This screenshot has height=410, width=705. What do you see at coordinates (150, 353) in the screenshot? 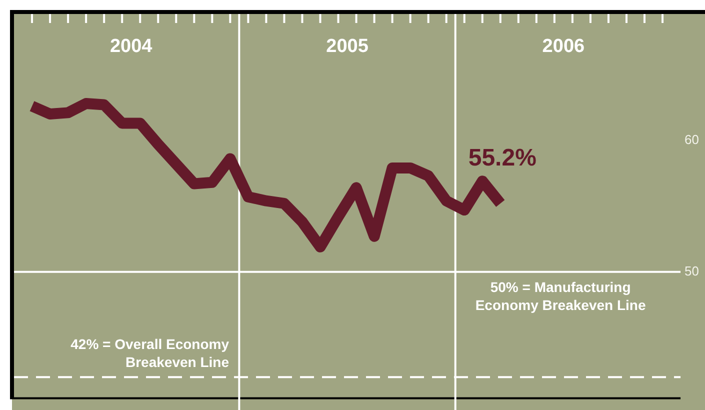
I see `ref-line-label: 42% = Overall Economy Breakeven Line` at bounding box center [150, 353].